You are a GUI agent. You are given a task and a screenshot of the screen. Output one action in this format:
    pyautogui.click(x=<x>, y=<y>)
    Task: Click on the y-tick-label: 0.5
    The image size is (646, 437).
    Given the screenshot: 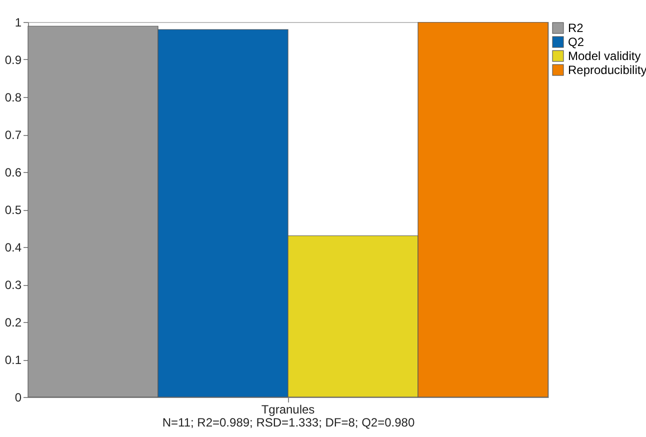 What is the action you would take?
    pyautogui.click(x=13, y=210)
    